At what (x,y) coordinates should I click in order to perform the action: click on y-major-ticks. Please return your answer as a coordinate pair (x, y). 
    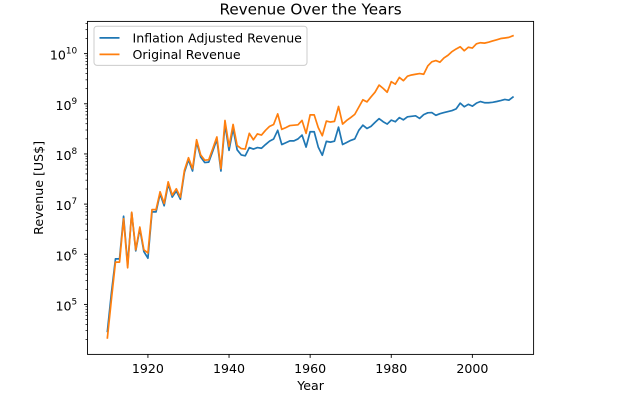
    Looking at the image, I should click on (86, 179).